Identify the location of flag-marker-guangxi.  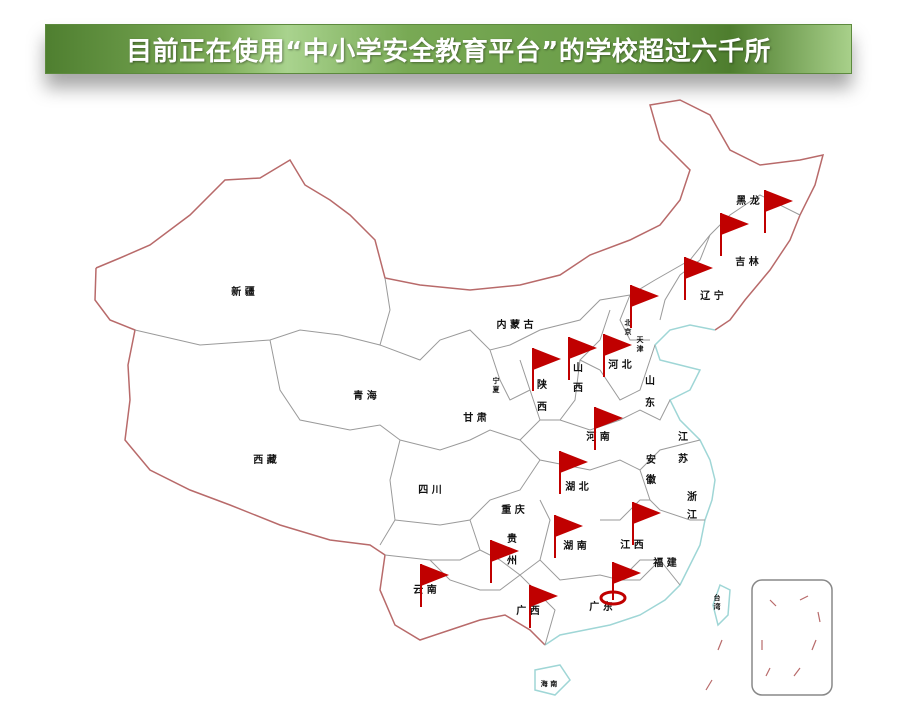
(543, 606).